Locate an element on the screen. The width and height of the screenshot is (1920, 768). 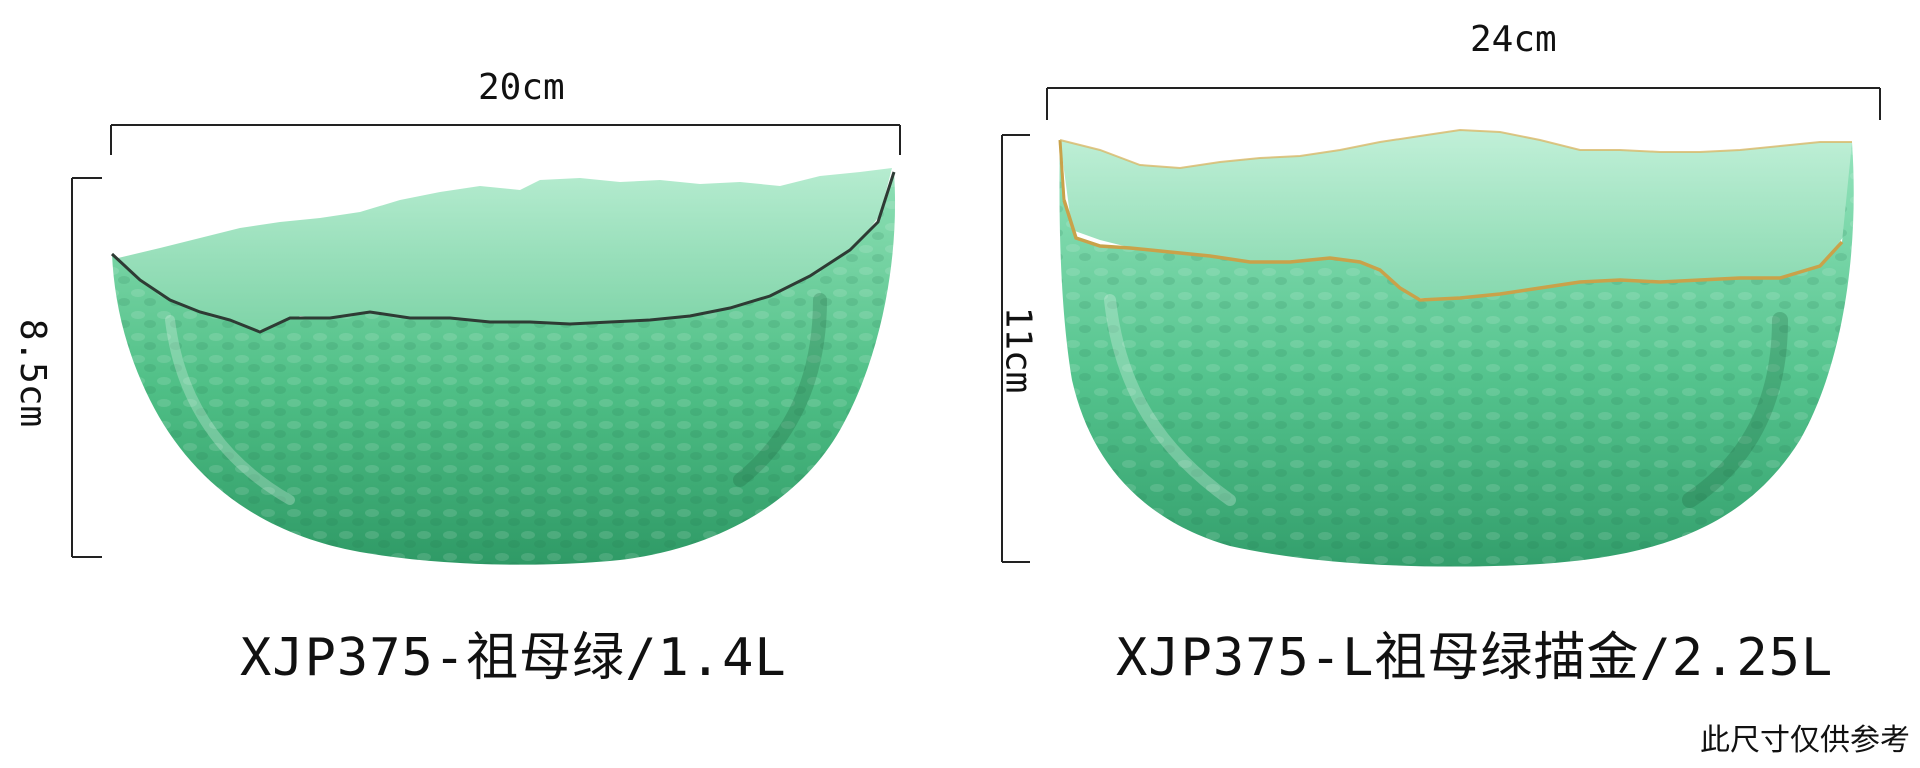
right-product-caption: XJP375-L祖母绿描金/2.25L is located at coordinates (1475, 658).